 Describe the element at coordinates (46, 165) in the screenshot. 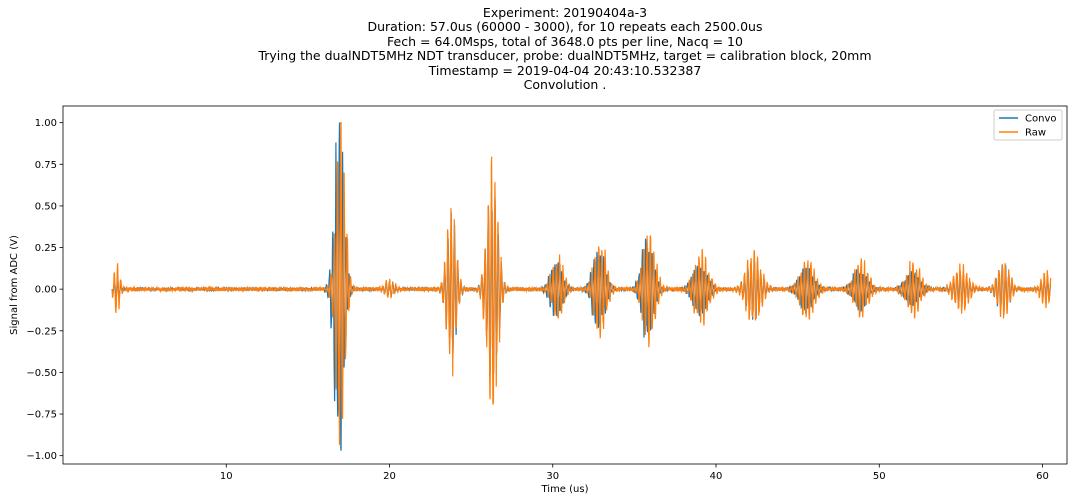

I see `y-tick-label: 0.75` at that location.